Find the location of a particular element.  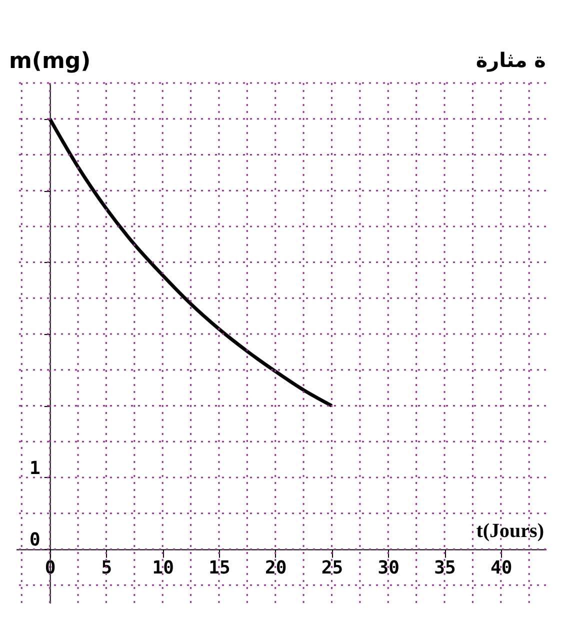

y-tick-label: 1 is located at coordinates (34, 468).